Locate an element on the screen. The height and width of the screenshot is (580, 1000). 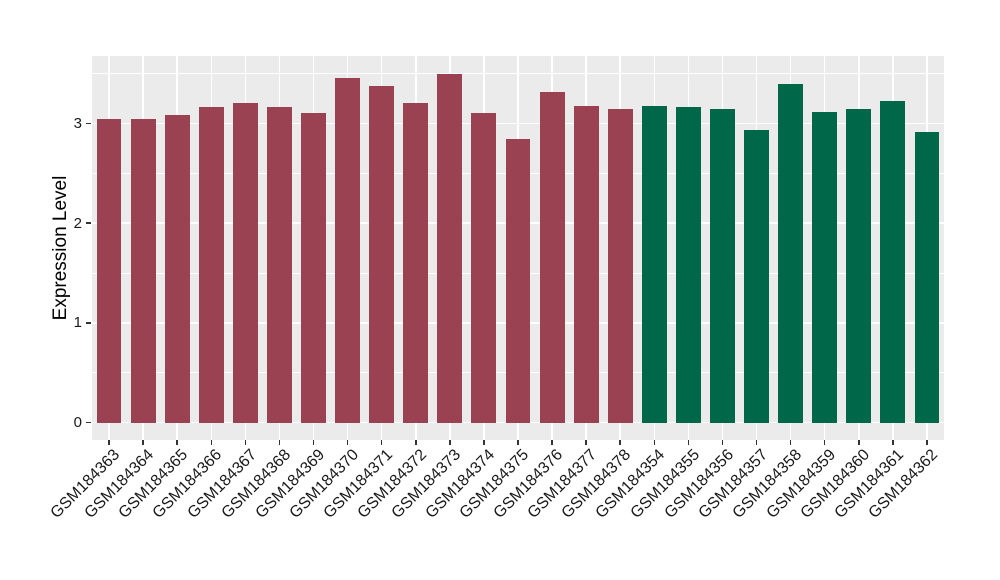
bar-GSM184359 is located at coordinates (825, 267).